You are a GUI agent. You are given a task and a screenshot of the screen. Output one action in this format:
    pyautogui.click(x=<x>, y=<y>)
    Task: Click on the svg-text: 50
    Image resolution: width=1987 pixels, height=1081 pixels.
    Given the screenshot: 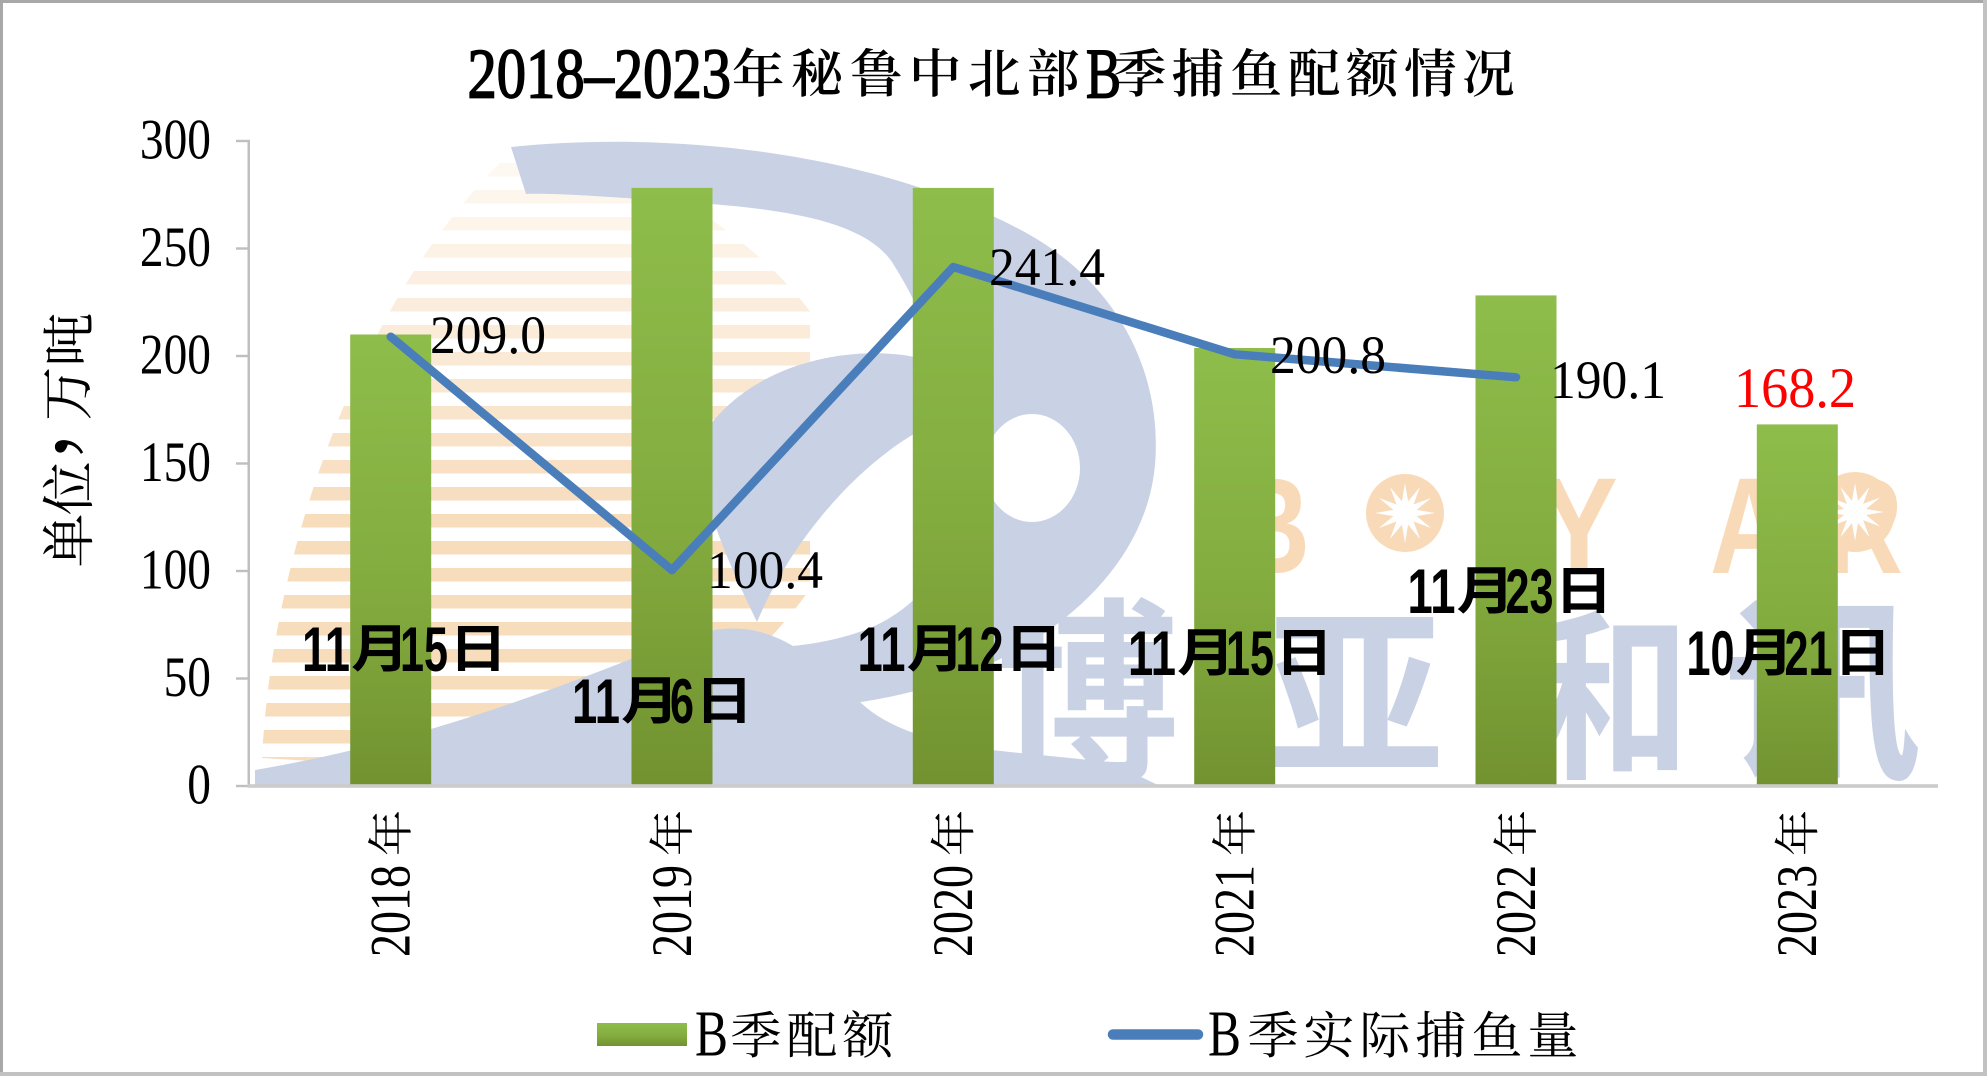 What is the action you would take?
    pyautogui.click(x=187, y=677)
    